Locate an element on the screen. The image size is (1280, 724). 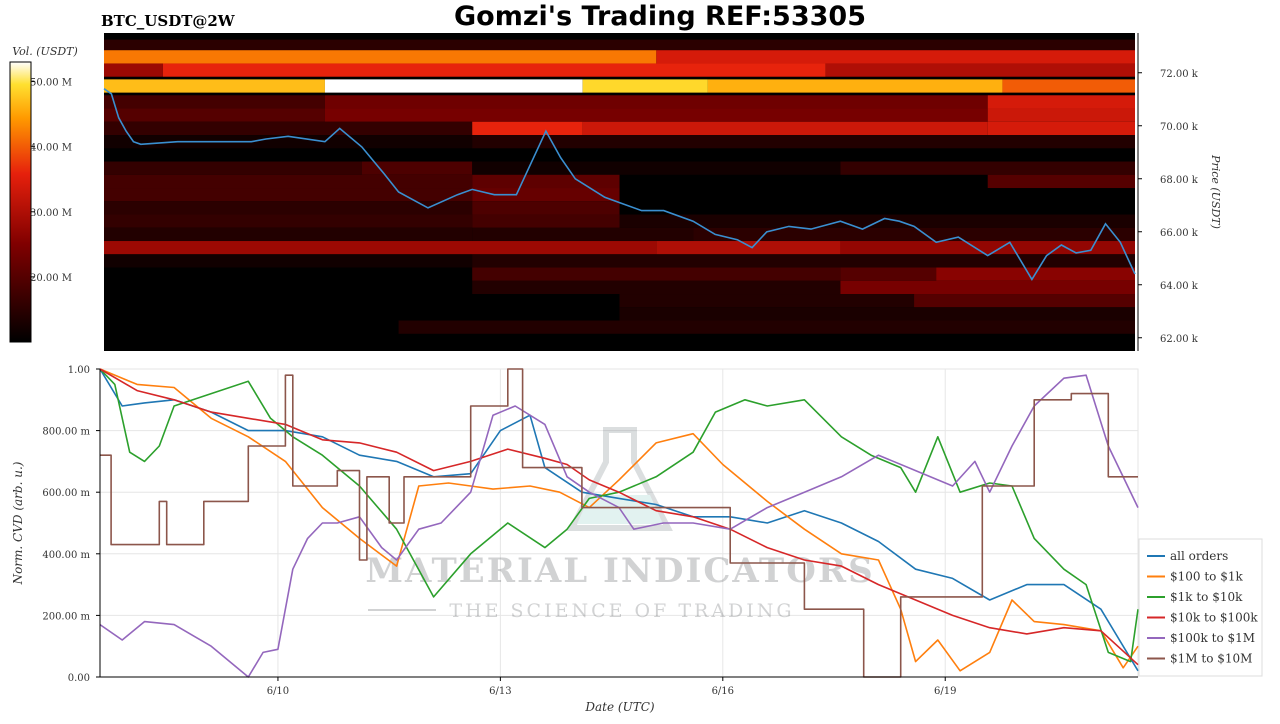
cvd-x-tick-label: 6/19 is located at coordinates (945, 691).